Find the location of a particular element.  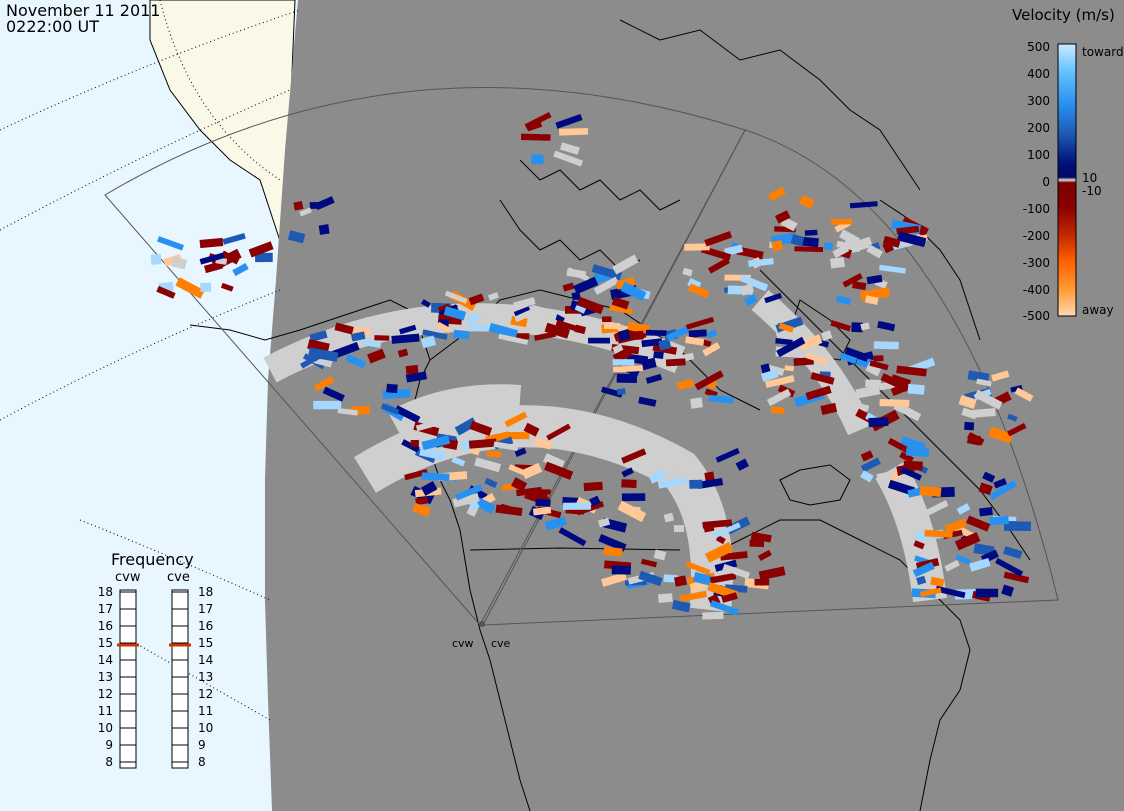

velocity-tick-label: 0 is located at coordinates (1046, 182).